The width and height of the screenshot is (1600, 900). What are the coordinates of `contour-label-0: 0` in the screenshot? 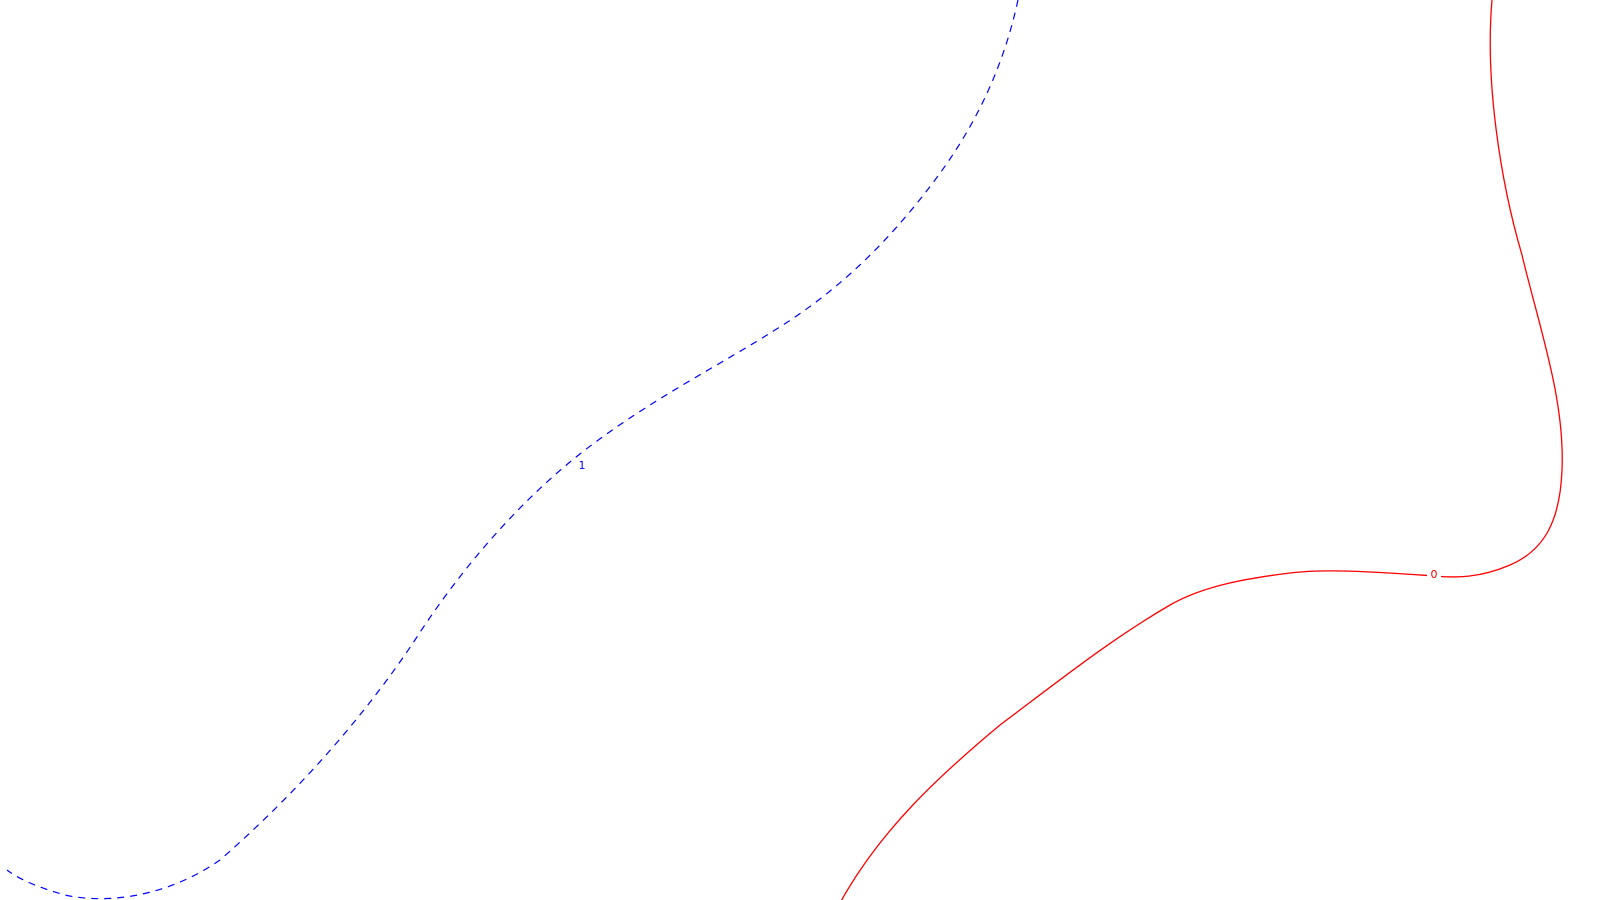 It's located at (1434, 574).